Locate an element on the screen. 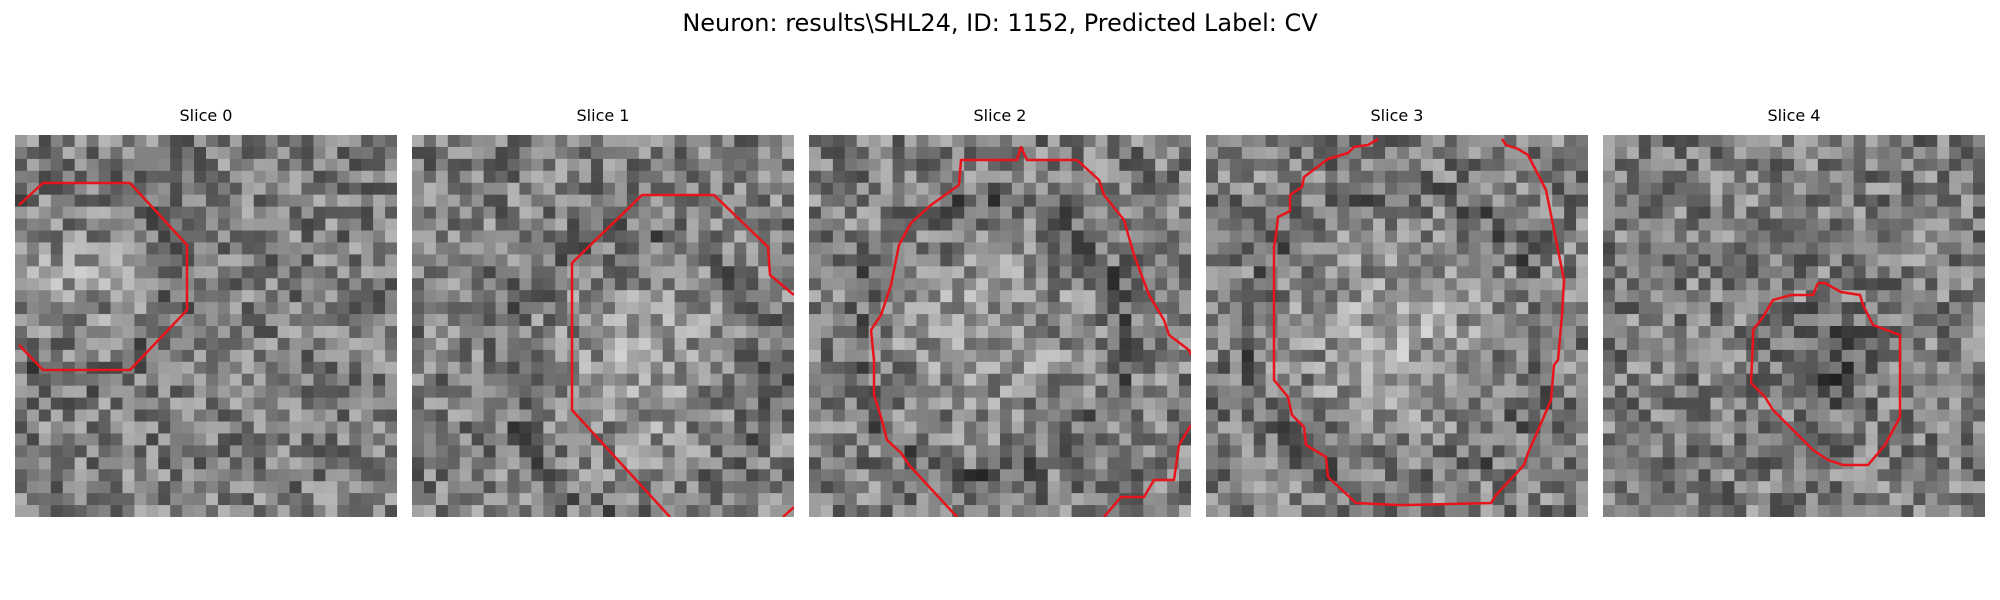  slice-panel-2: Slice 2 is located at coordinates (1000, 311).